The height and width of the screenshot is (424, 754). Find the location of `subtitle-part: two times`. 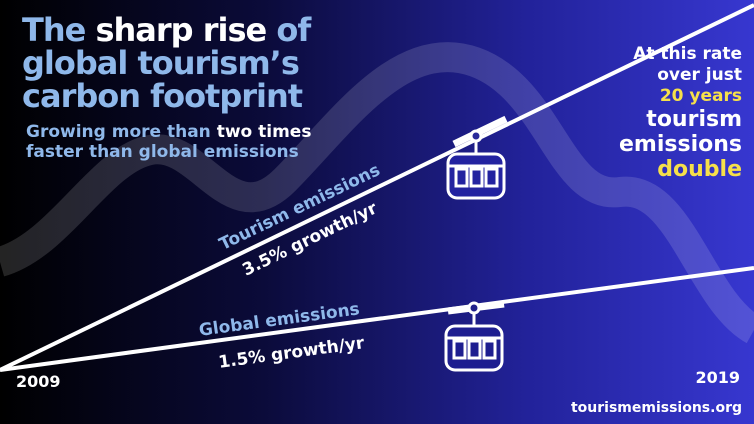

subtitle-part: two times is located at coordinates (264, 132).